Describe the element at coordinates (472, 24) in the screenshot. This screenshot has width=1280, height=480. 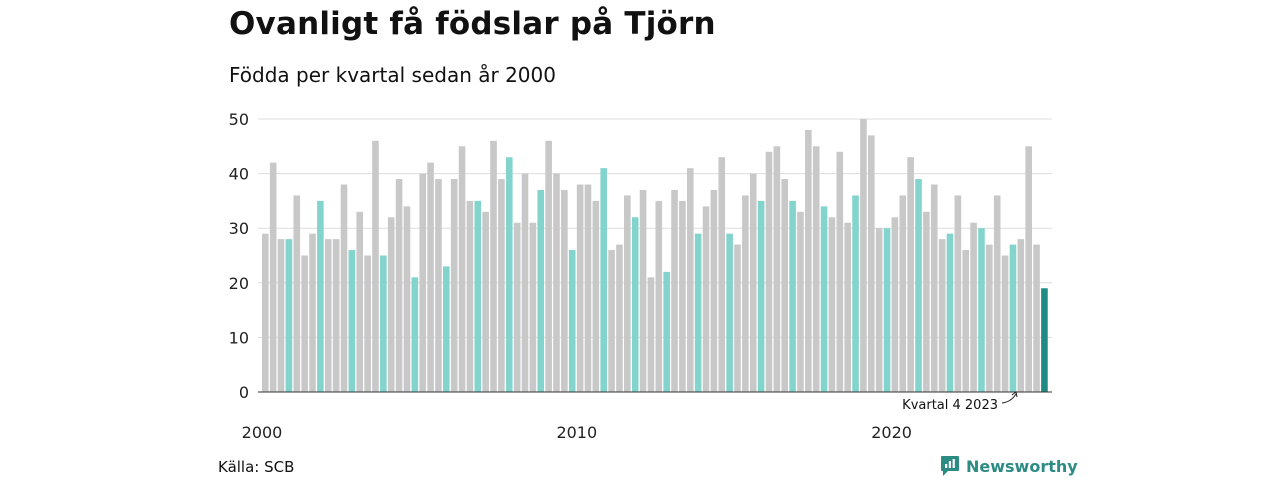
I see `chart-title: Ovanligt få födslar på Tjörn` at that location.